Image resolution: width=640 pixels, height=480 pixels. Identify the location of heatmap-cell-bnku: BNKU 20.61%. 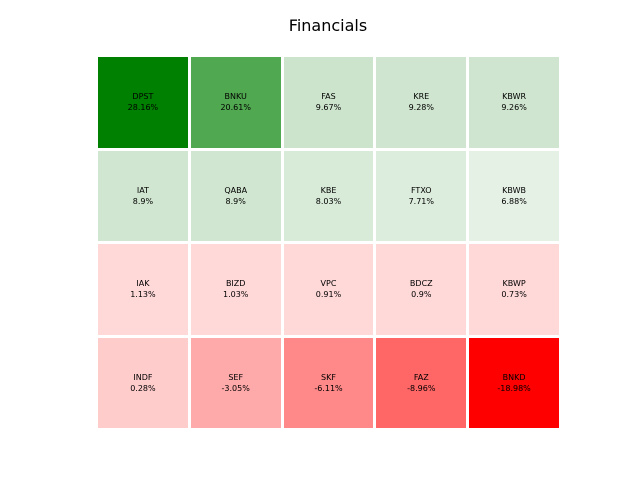
(235, 102).